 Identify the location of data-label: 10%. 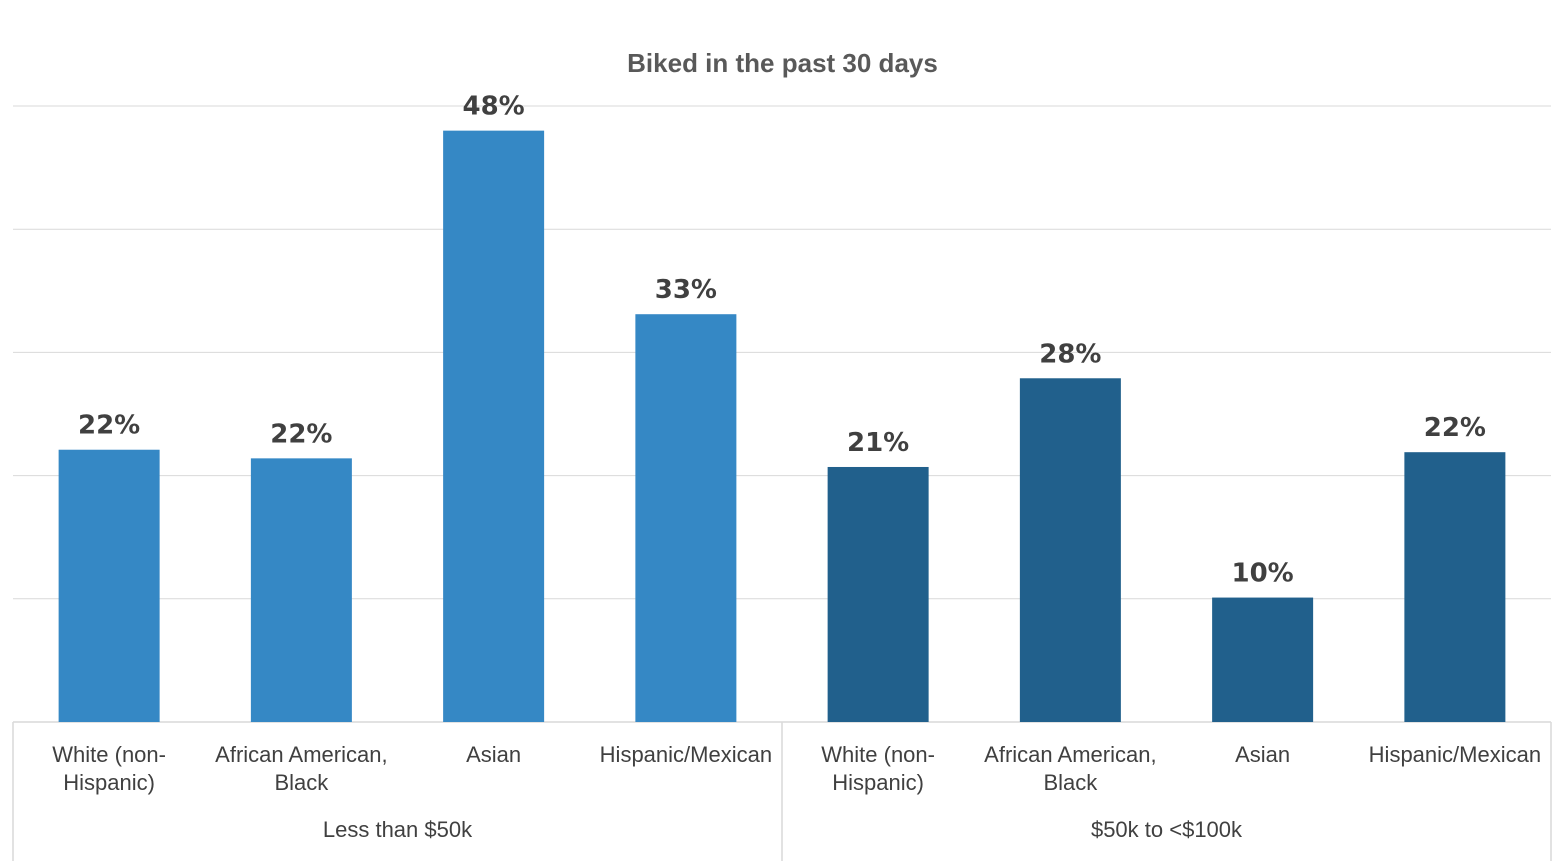
(1263, 574).